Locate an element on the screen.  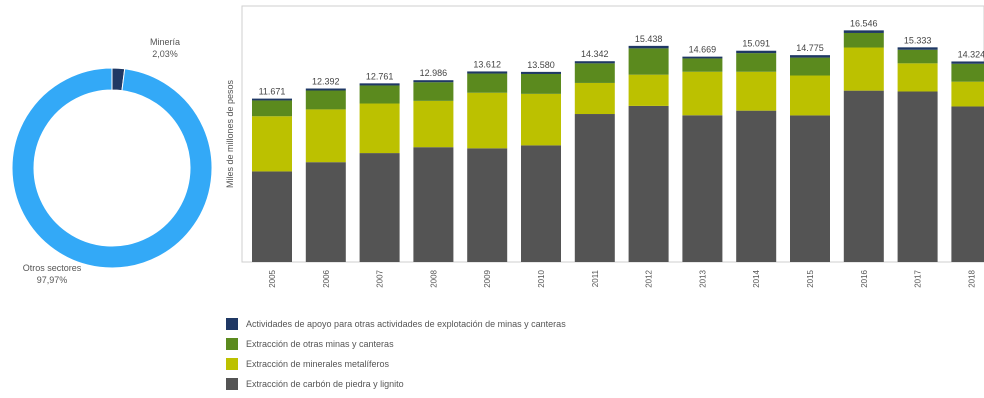
bar-segment-metaliferos-2010 is located at coordinates (541, 119).